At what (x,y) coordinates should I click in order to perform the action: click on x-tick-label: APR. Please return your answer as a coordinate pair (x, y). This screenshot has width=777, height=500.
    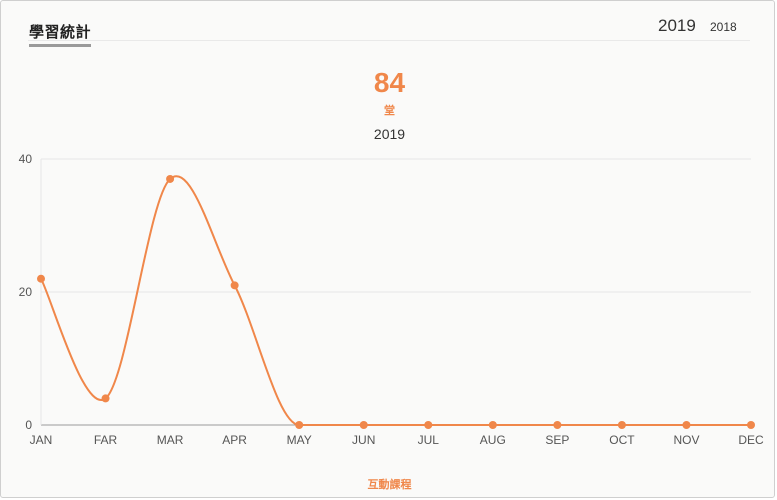
    Looking at the image, I should click on (234, 440).